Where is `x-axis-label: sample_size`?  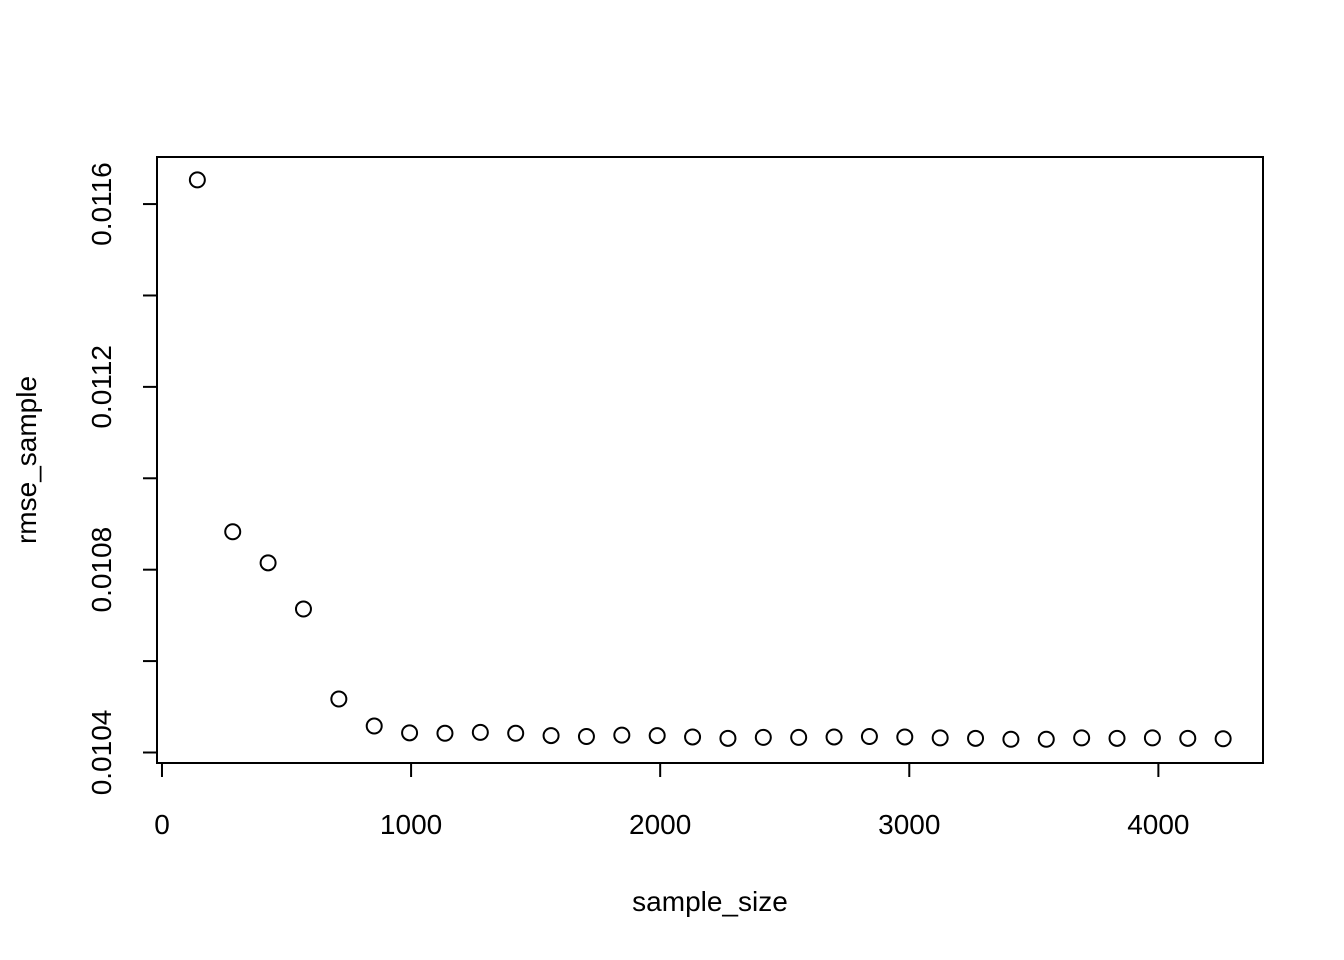
x-axis-label: sample_size is located at coordinates (710, 901).